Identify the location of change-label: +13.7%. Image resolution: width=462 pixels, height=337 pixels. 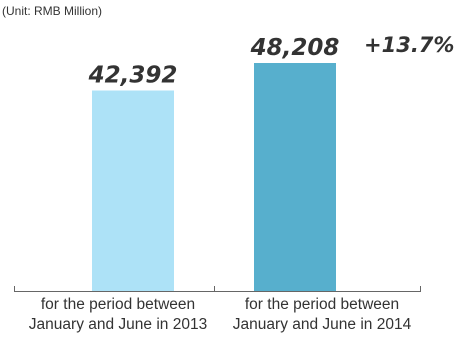
(409, 45).